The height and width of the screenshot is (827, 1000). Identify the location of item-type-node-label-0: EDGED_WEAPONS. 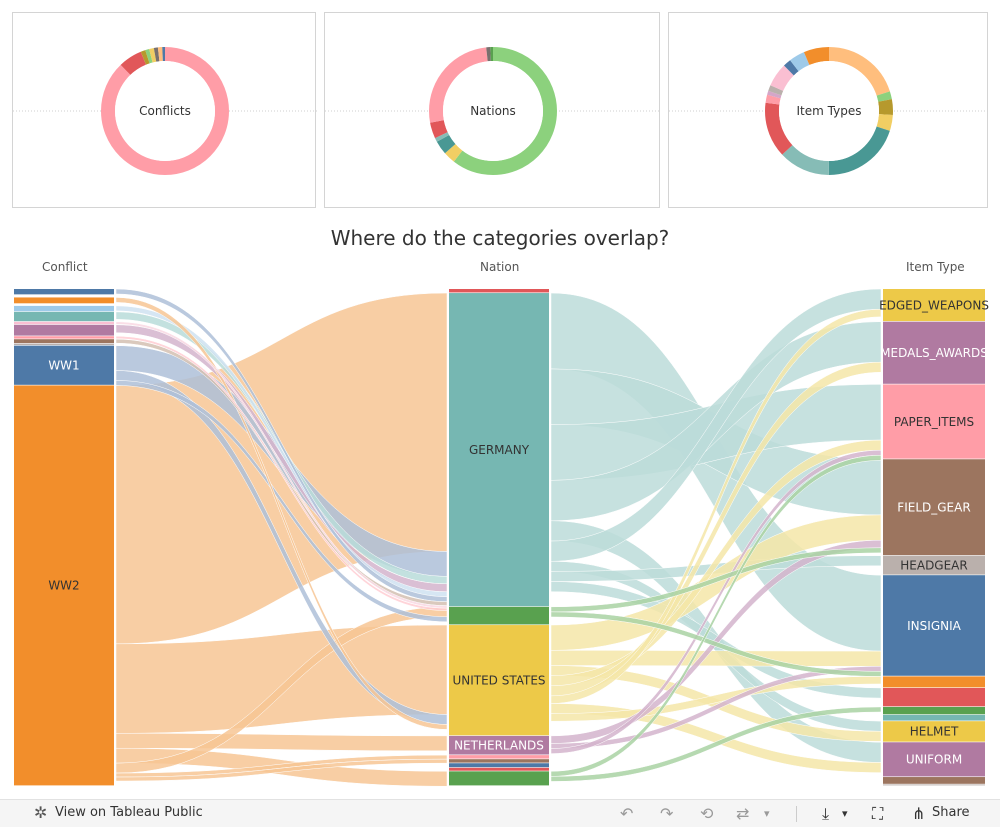
(934, 305).